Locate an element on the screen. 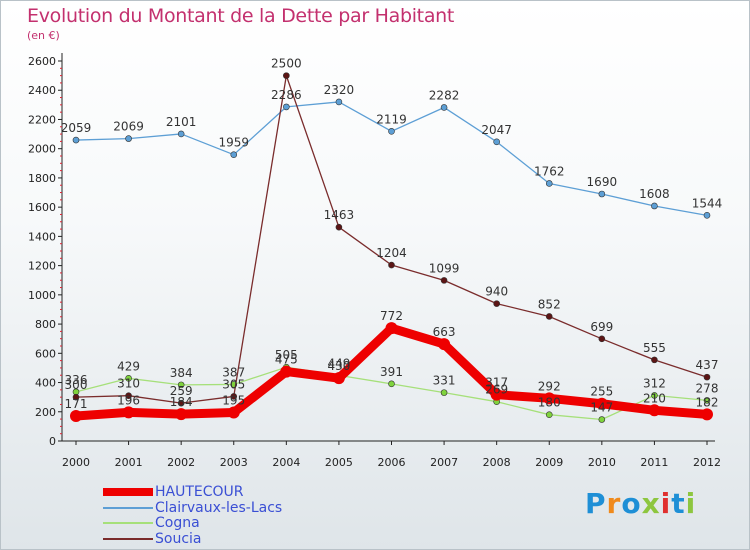 The height and width of the screenshot is (550, 750). data-label-hautecour: 195 is located at coordinates (233, 401).